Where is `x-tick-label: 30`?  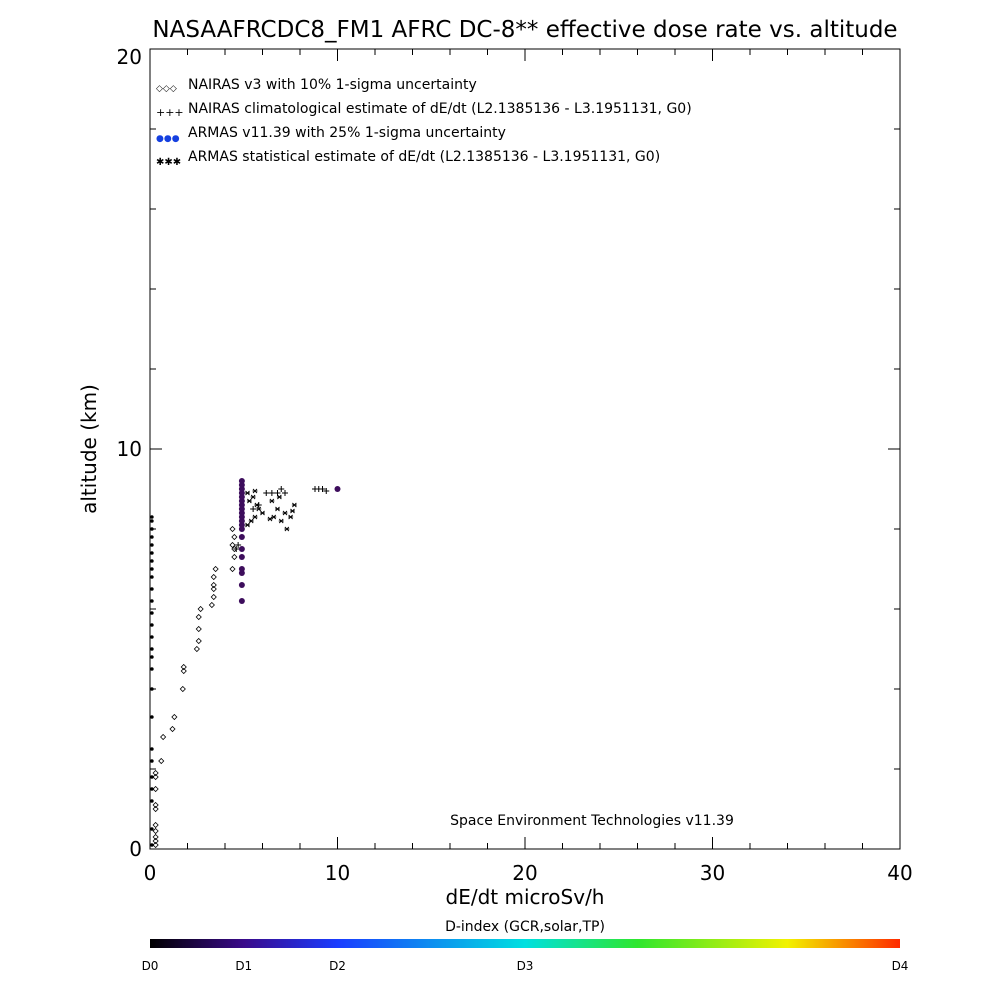 x-tick-label: 30 is located at coordinates (712, 873).